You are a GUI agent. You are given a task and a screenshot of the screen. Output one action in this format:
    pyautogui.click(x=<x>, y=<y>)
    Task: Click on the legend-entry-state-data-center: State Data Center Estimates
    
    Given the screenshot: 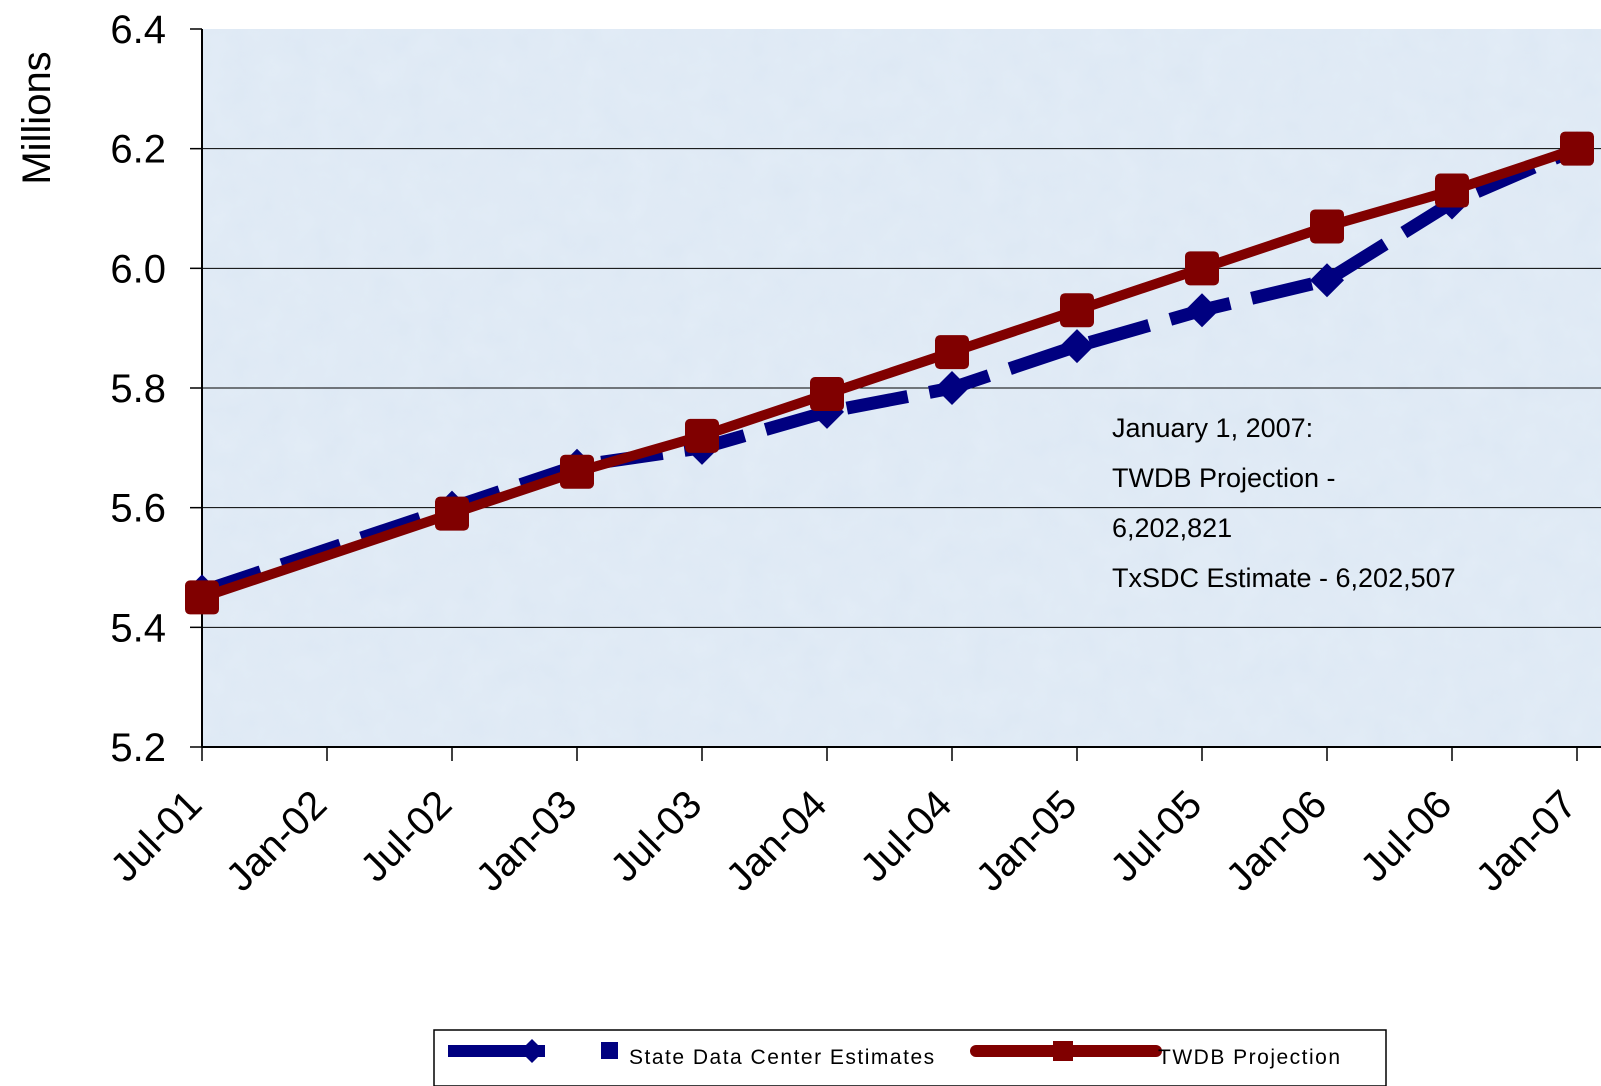 What is the action you would take?
    pyautogui.click(x=692, y=1054)
    